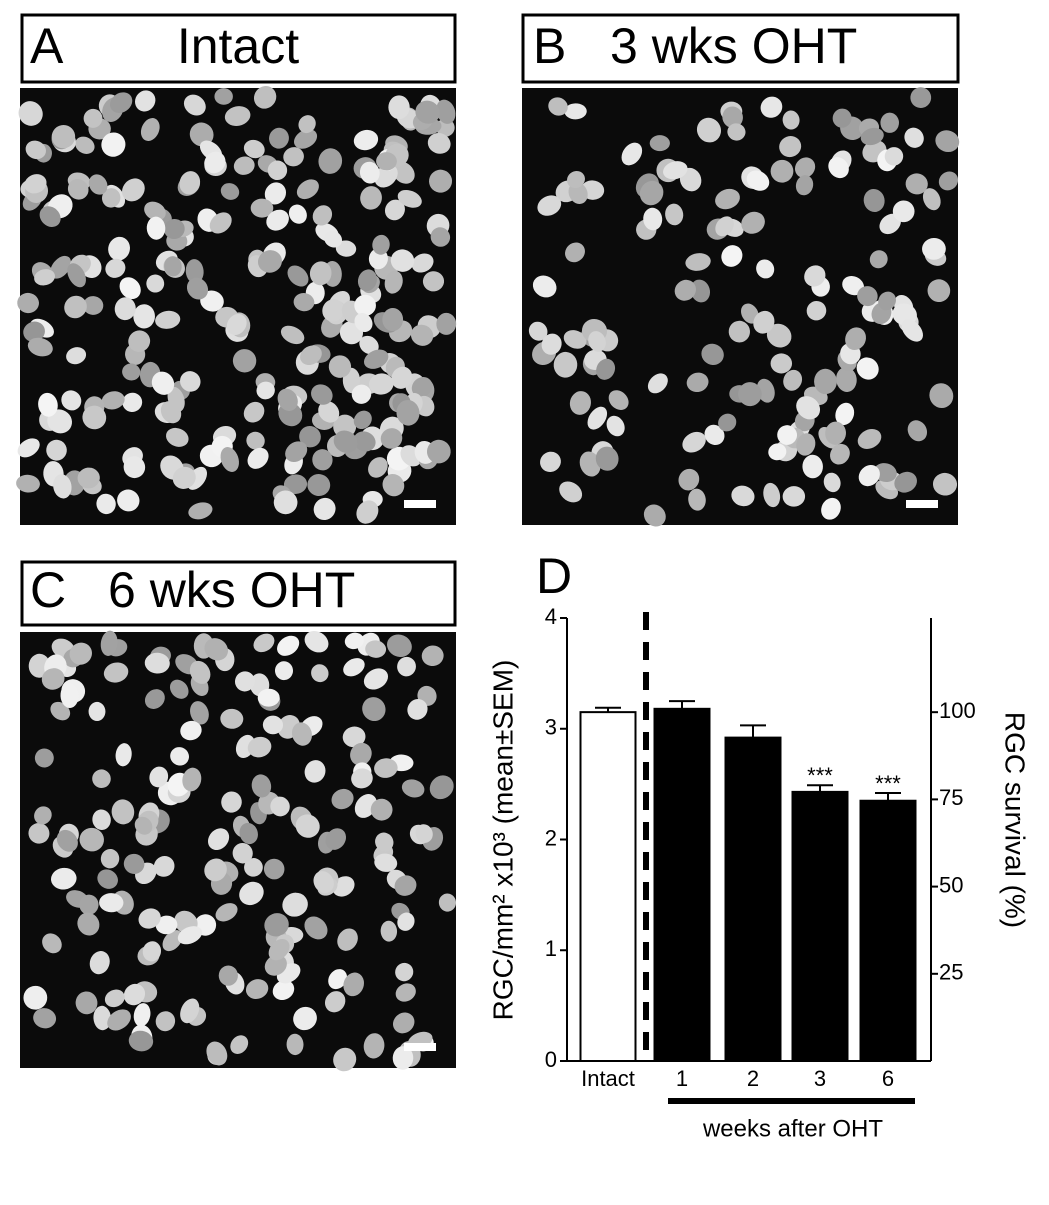 The image size is (1049, 1205). What do you see at coordinates (922, 504) in the screenshot?
I see `scale-bar` at bounding box center [922, 504].